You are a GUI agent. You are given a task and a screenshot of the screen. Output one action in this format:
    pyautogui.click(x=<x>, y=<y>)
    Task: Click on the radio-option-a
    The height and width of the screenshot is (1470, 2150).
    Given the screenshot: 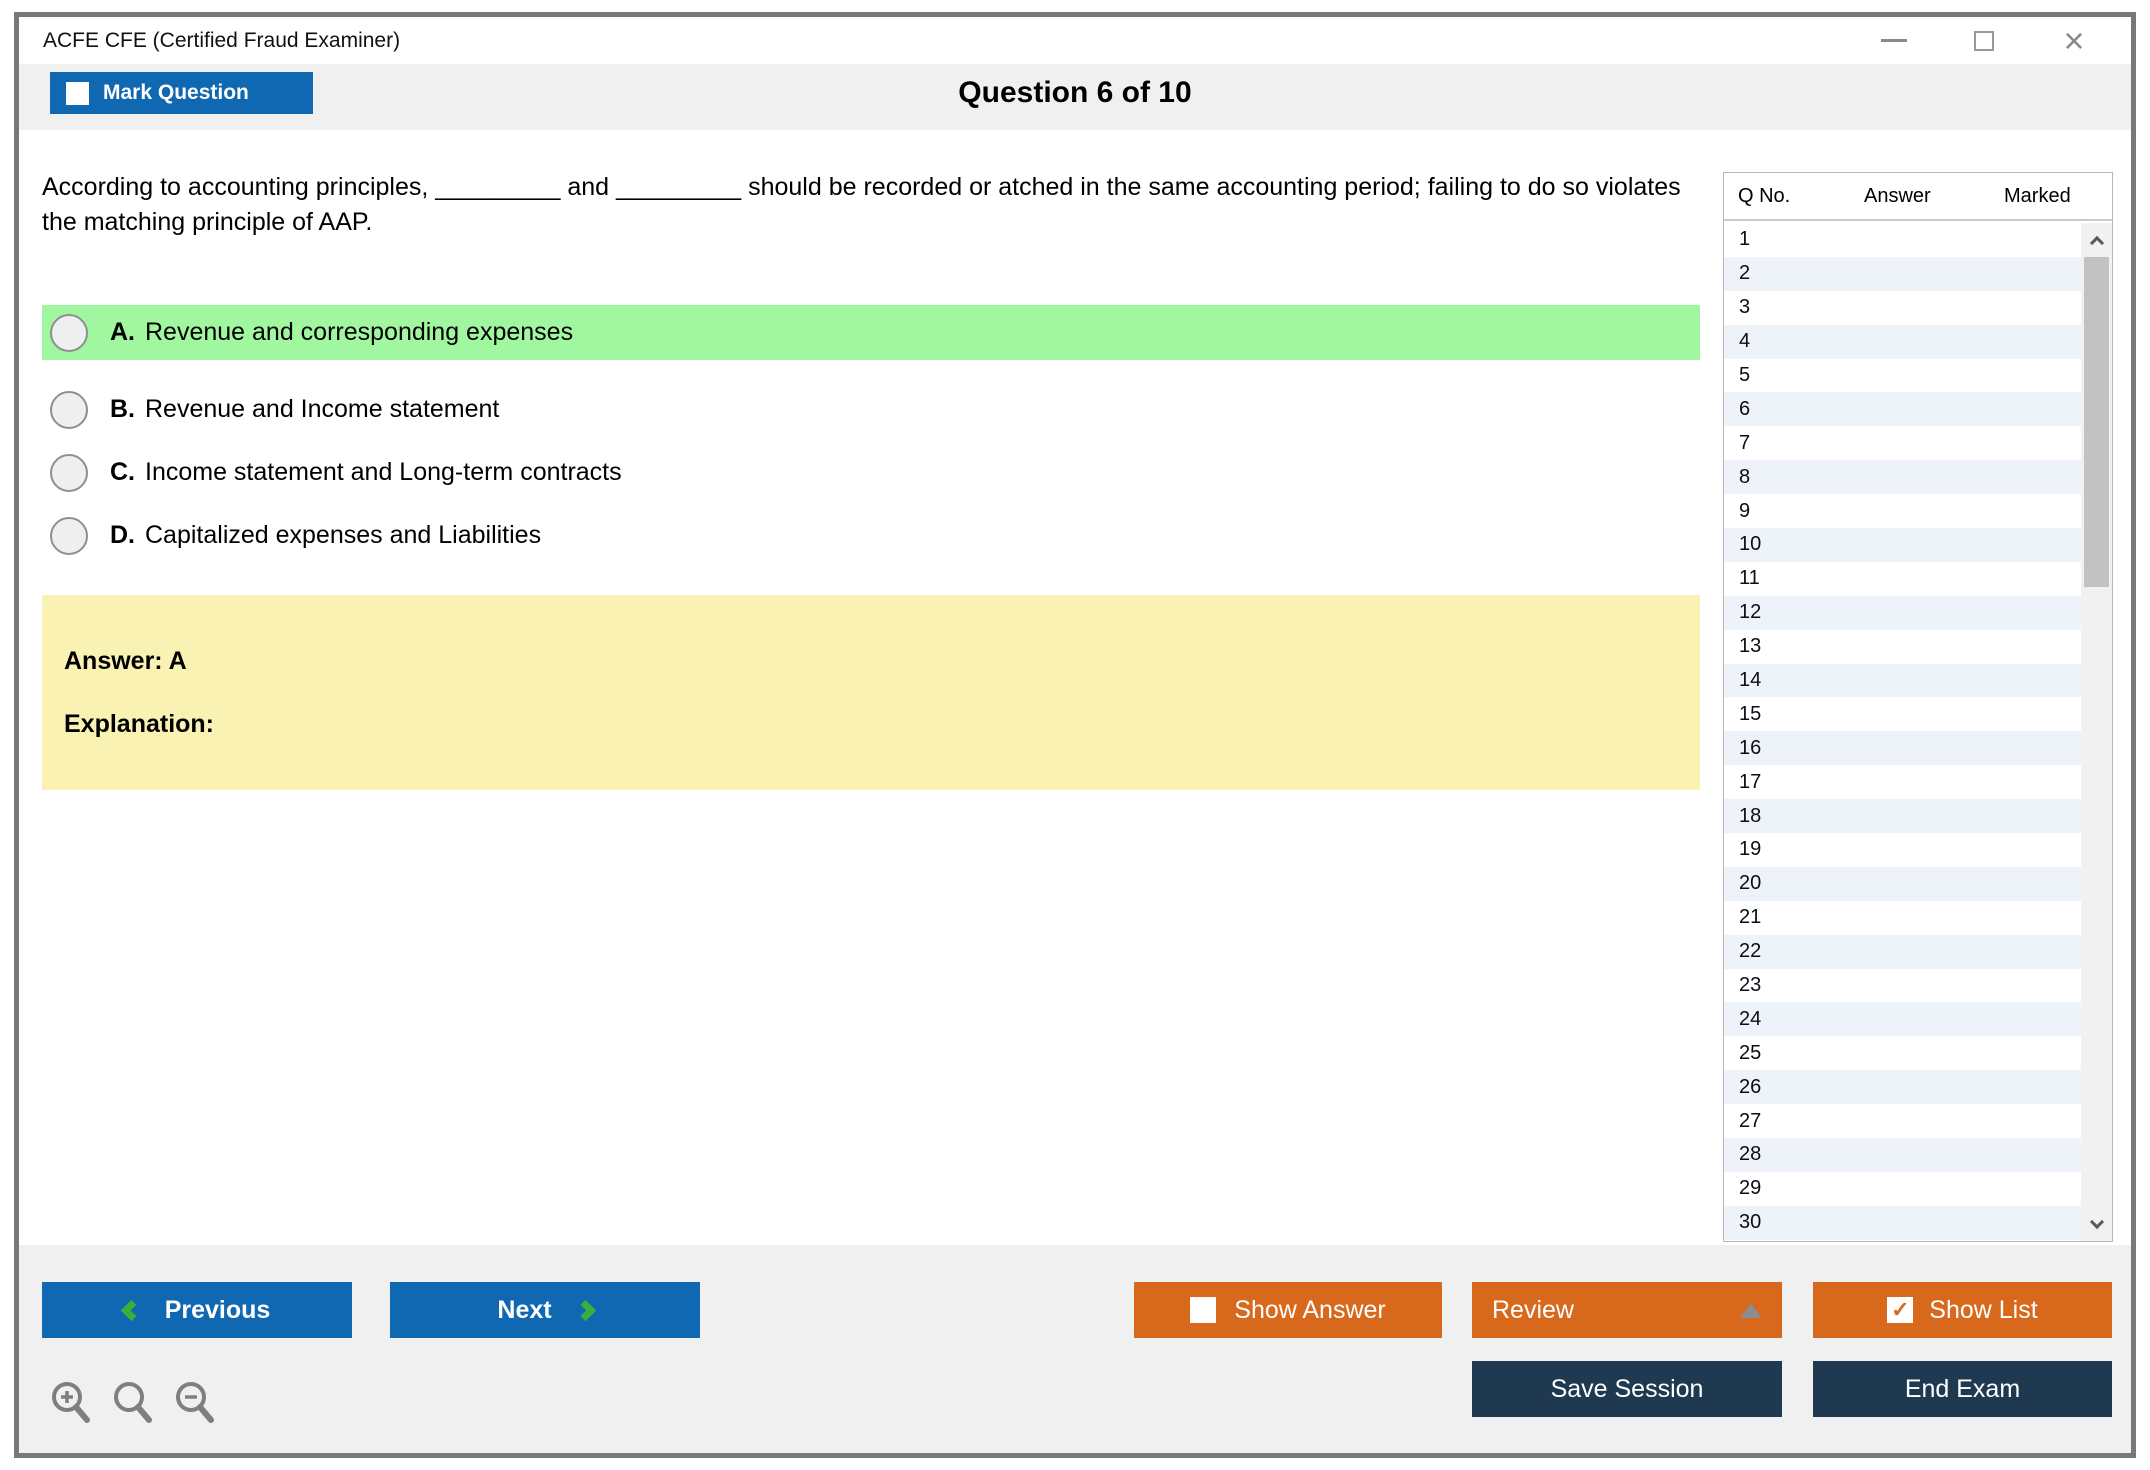 What is the action you would take?
    pyautogui.click(x=69, y=332)
    